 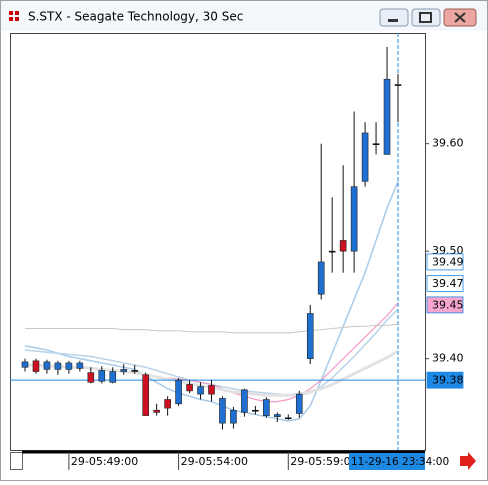 I want to click on close-button, so click(x=460, y=17).